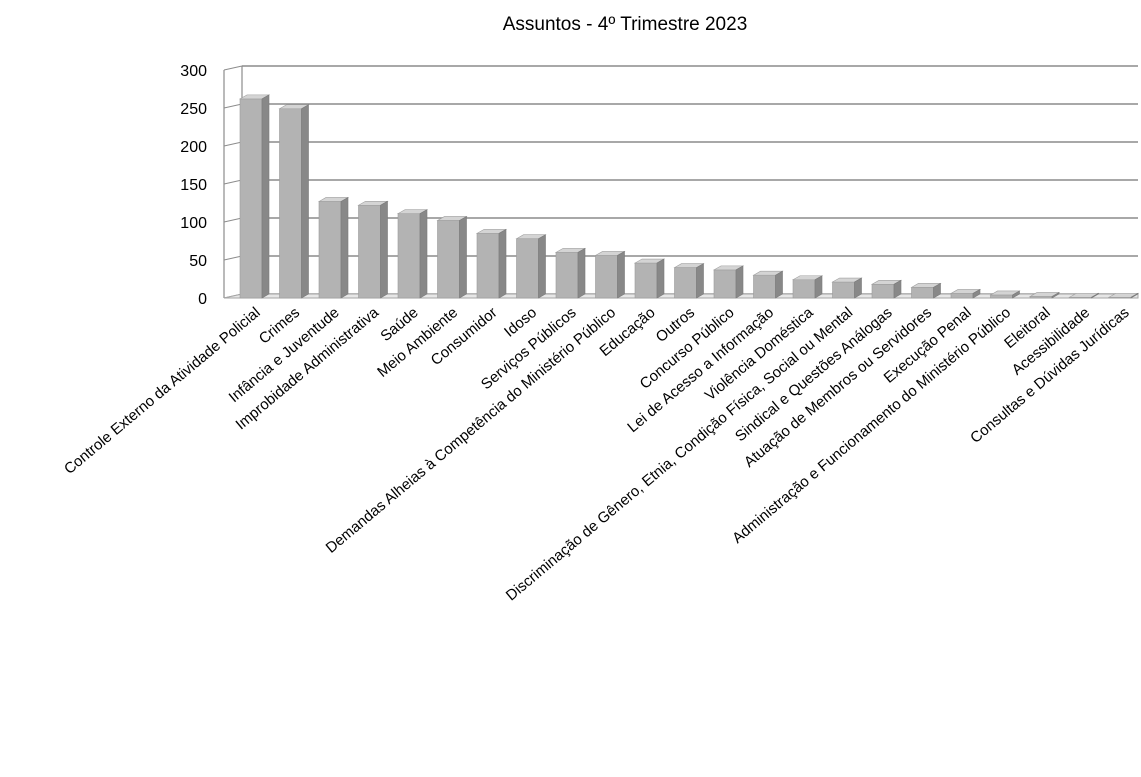 The image size is (1141, 777). I want to click on y-tick-label: 50, so click(198, 261).